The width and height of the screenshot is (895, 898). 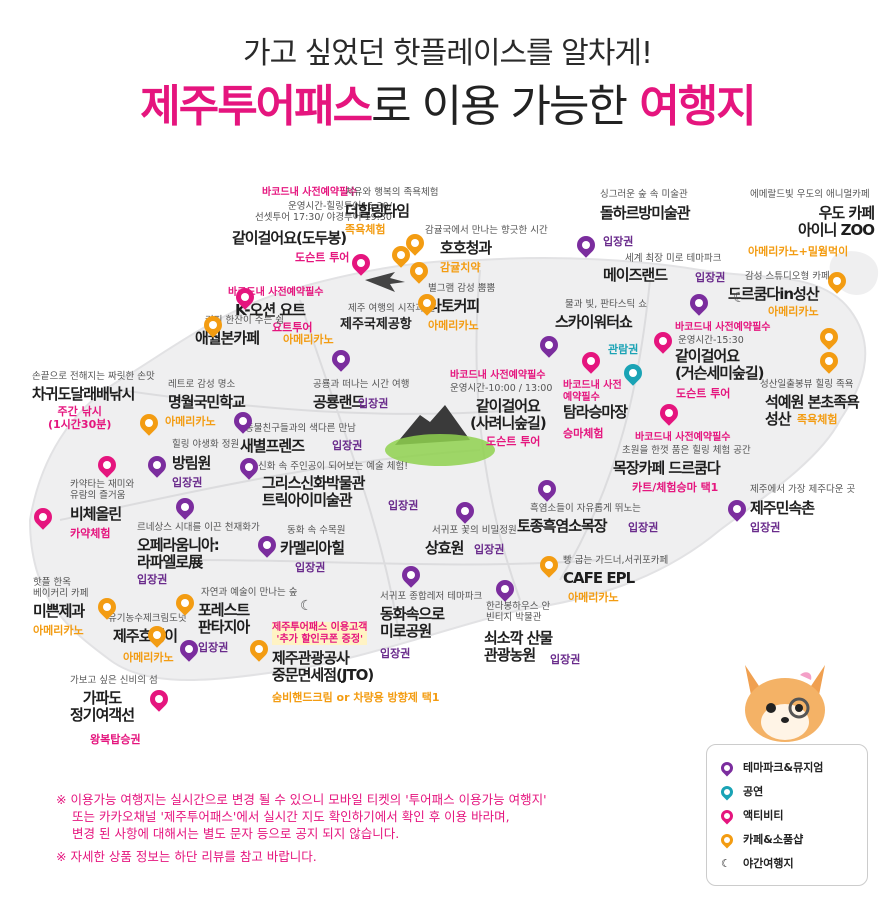 What do you see at coordinates (643, 527) in the screenshot?
I see `place-totomheuk-tag: 입장권` at bounding box center [643, 527].